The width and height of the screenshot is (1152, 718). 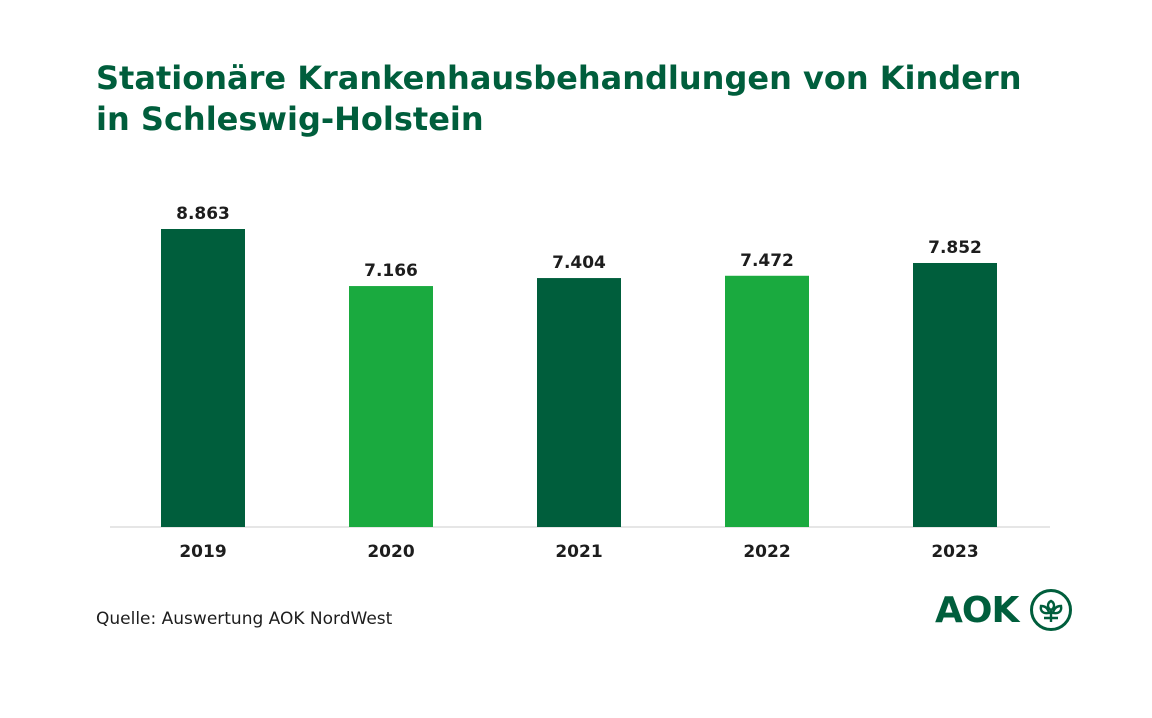 I want to click on value-label-2021: 7.404, so click(x=579, y=263).